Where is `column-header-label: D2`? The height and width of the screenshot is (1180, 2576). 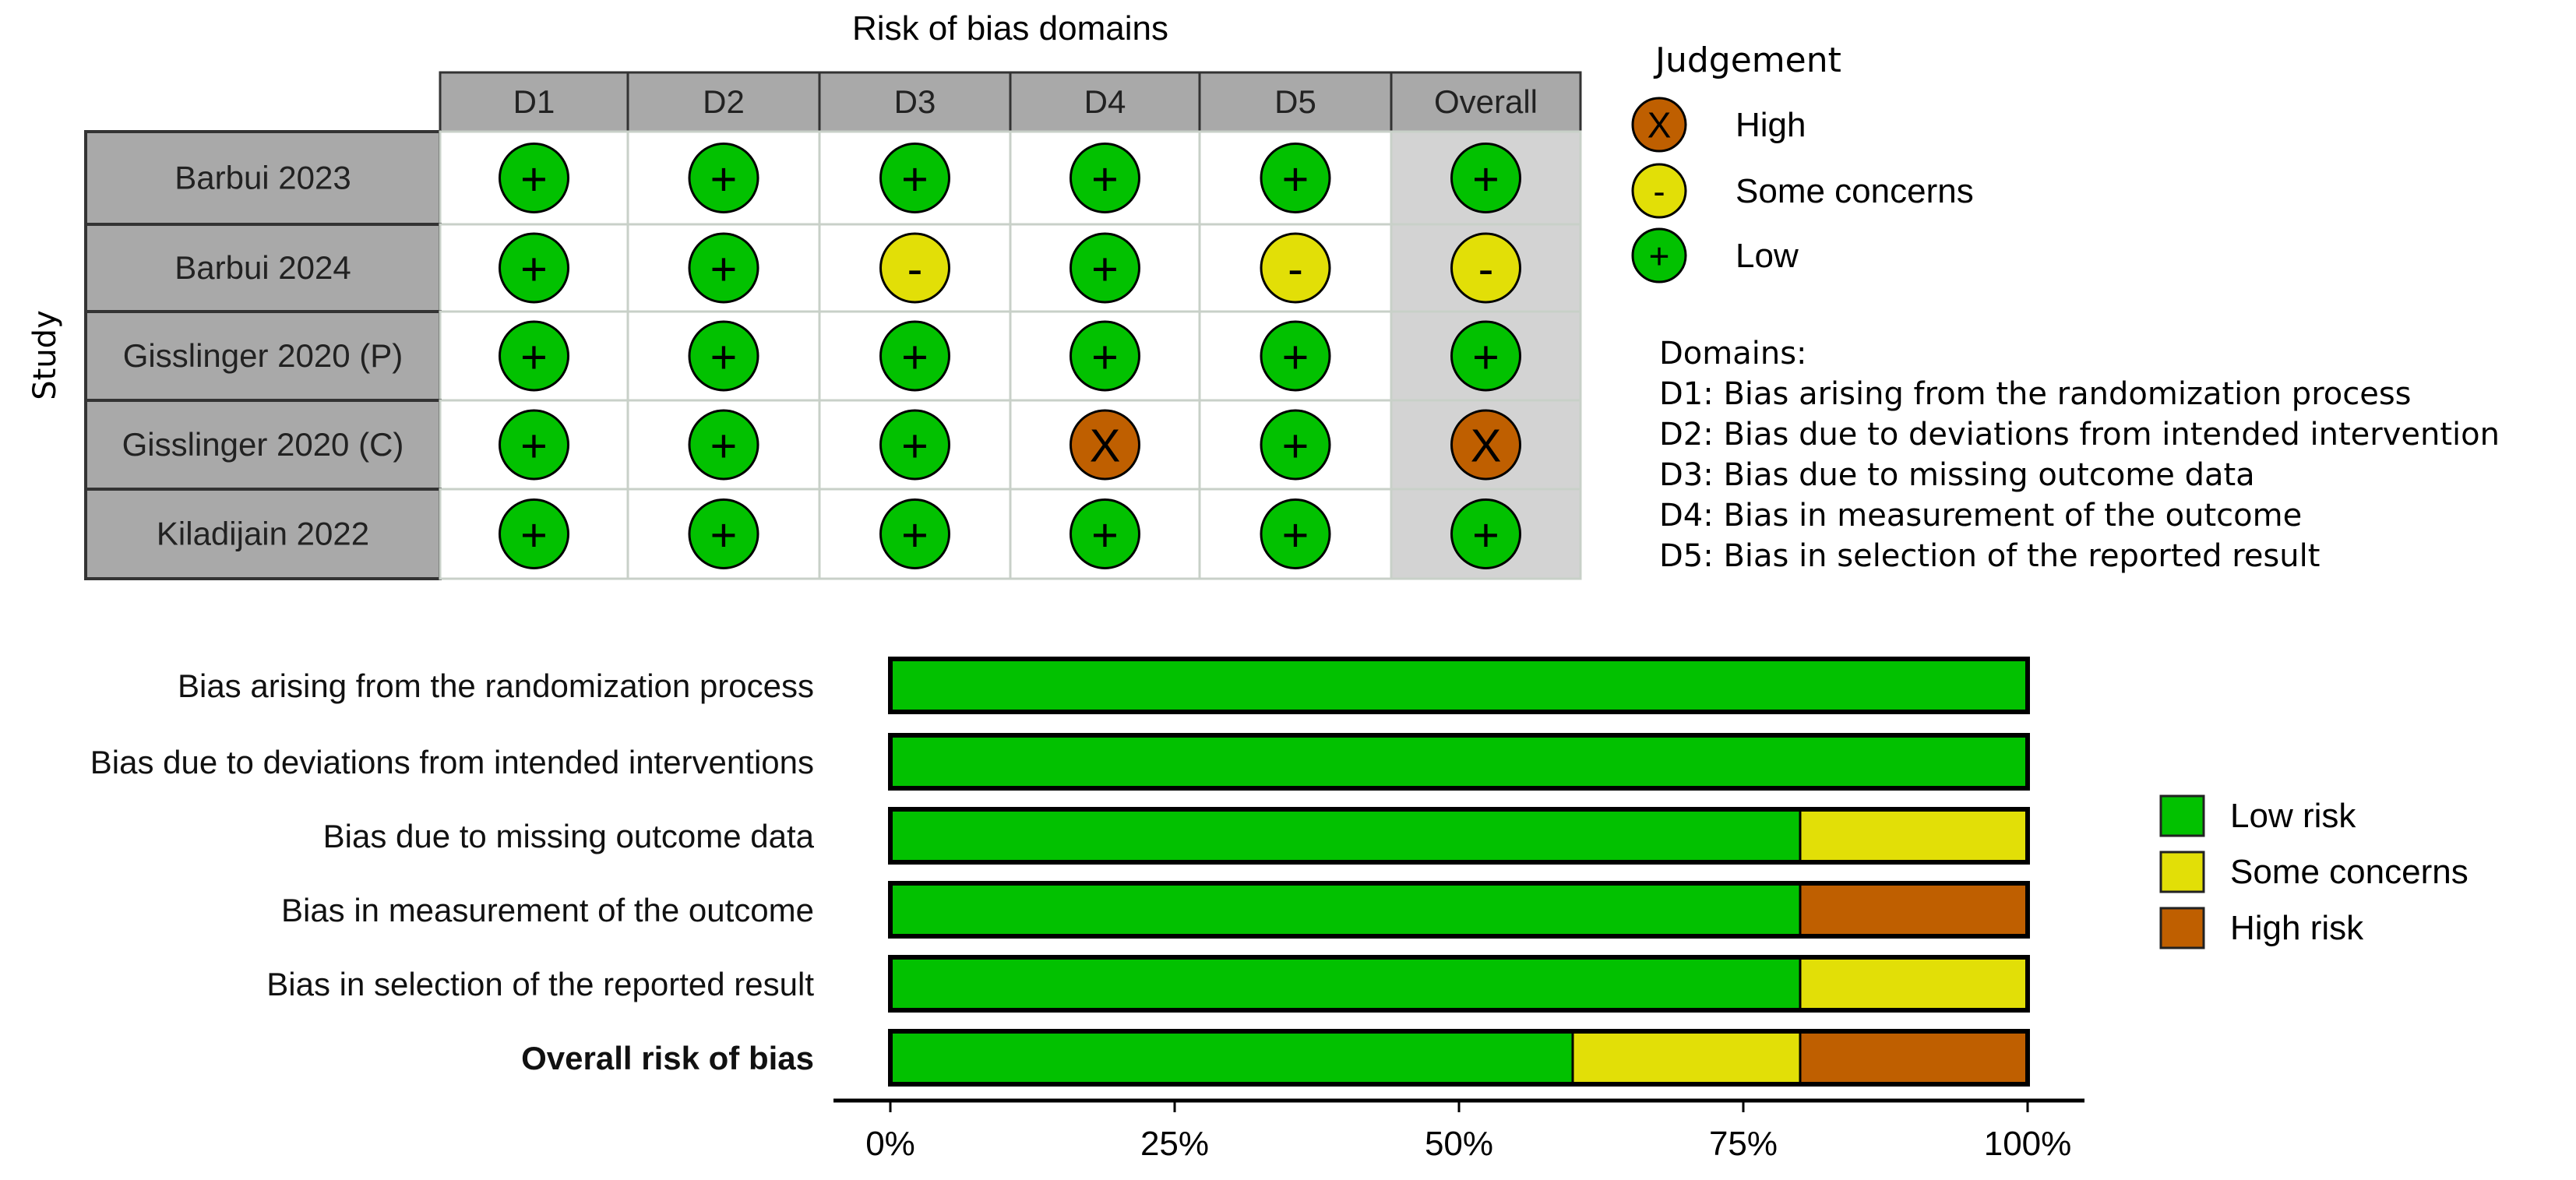 column-header-label: D2 is located at coordinates (724, 101).